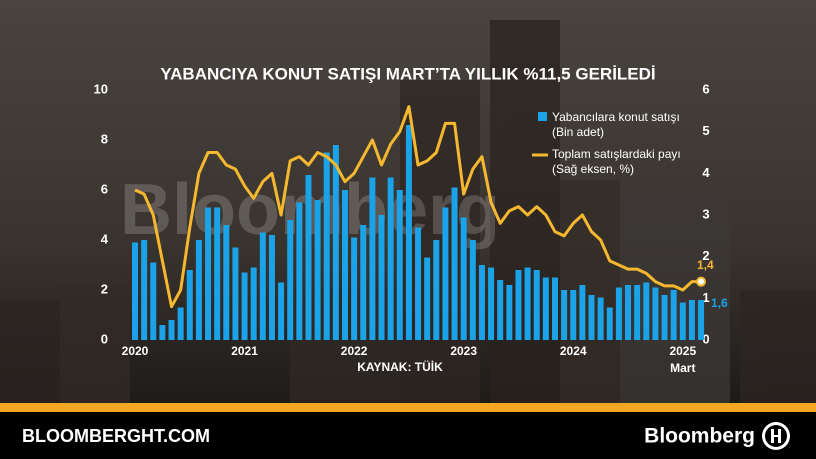 The width and height of the screenshot is (816, 459). What do you see at coordinates (719, 303) in the screenshot?
I see `data-label: 1,6` at bounding box center [719, 303].